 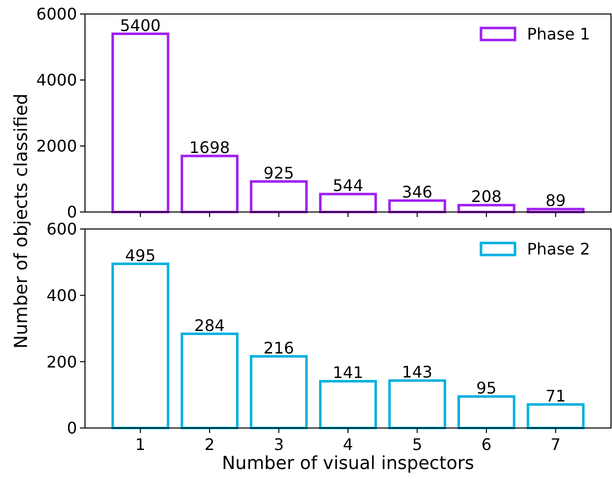 I want to click on data-label: 141, so click(x=348, y=372).